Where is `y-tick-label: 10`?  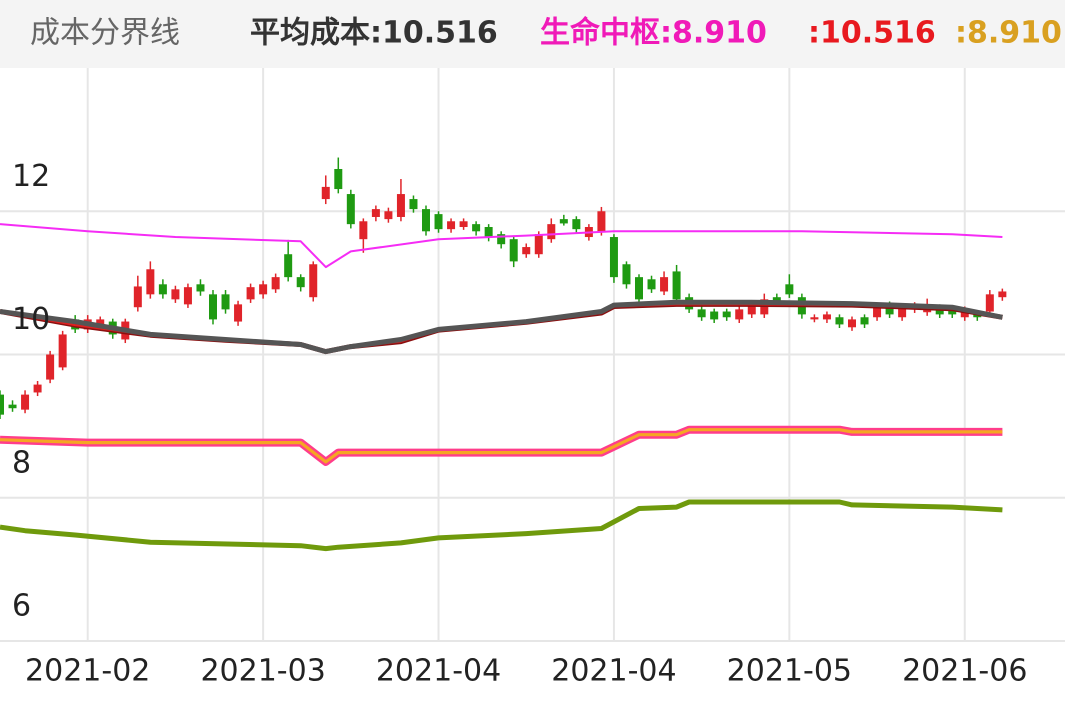 y-tick-label: 10 is located at coordinates (31, 319).